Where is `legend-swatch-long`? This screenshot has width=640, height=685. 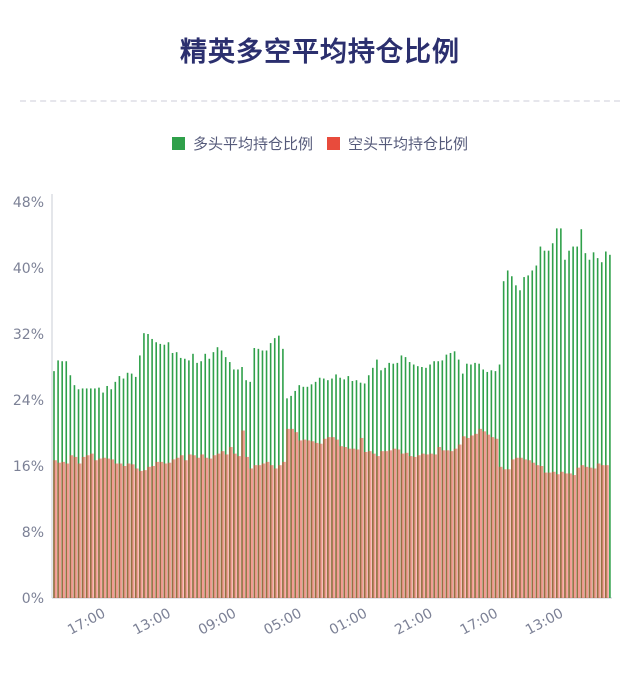
legend-swatch-long is located at coordinates (178, 143).